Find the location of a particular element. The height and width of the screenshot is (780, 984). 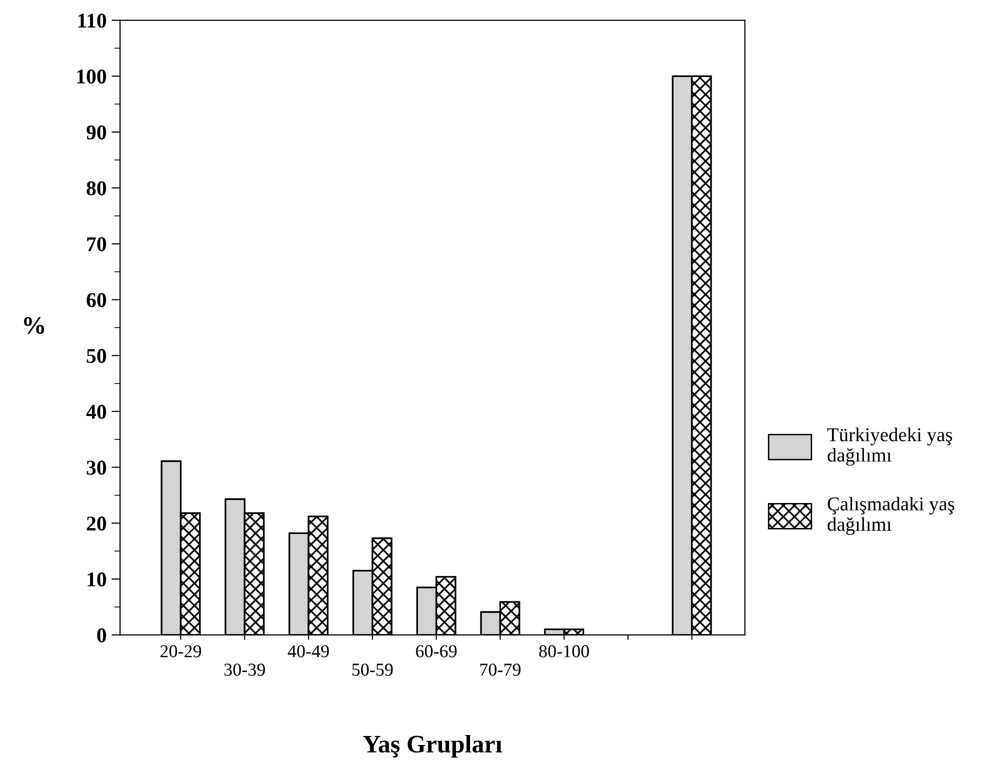

x-tick-label: 30-39 is located at coordinates (244, 670).